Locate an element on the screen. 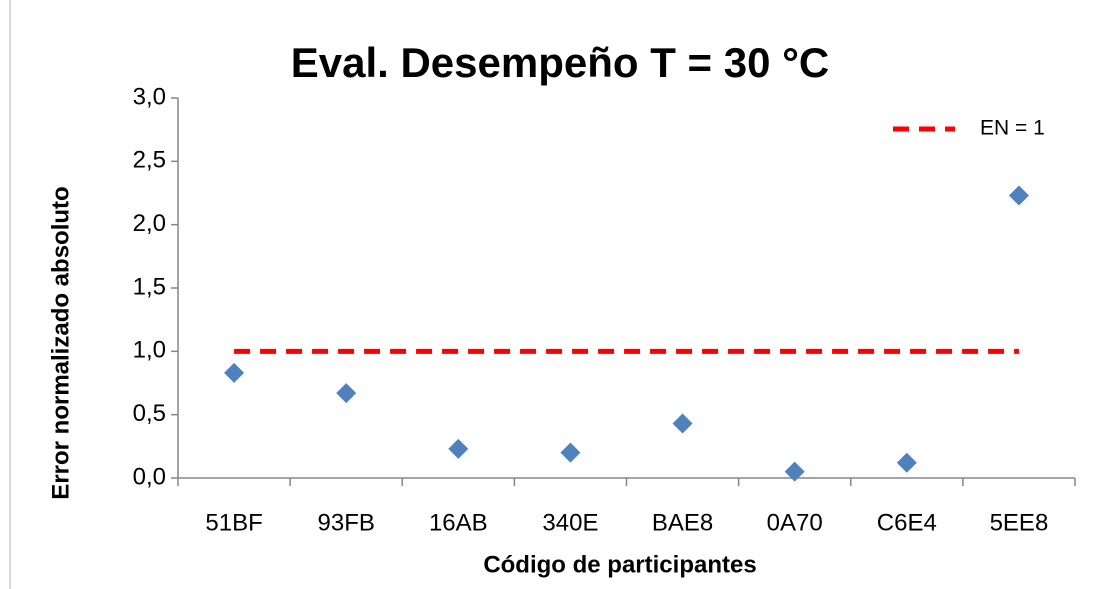  y-tick-label: 1,5 is located at coordinates (149, 286).